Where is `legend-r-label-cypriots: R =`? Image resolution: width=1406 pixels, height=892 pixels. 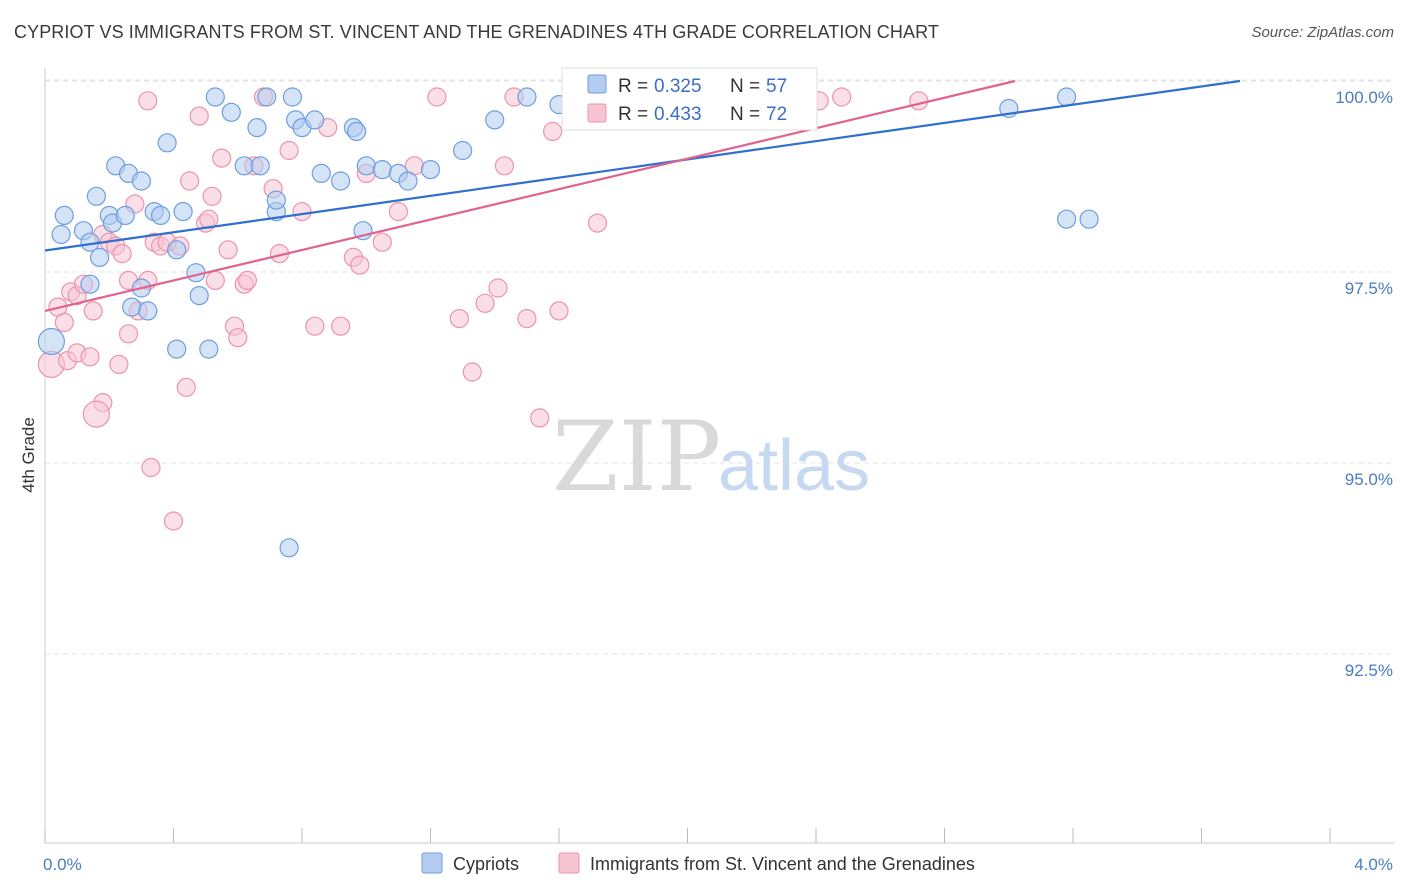
legend-r-label-cypriots: R = is located at coordinates (633, 86).